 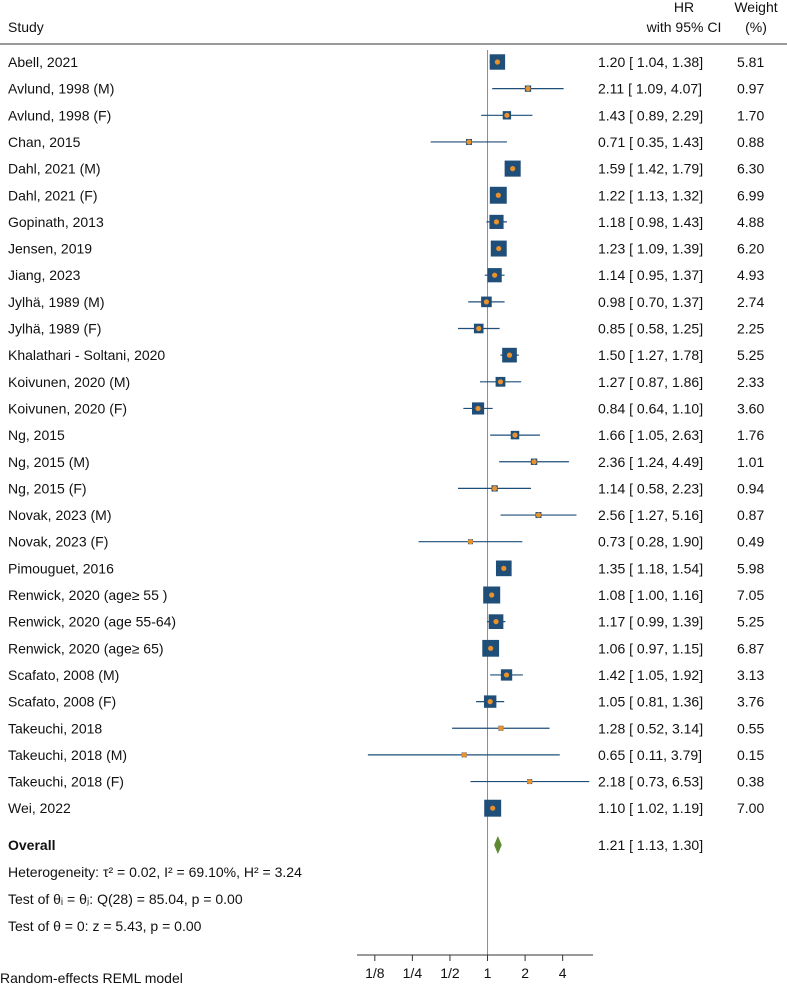 I want to click on weight-text: 0.38, so click(x=750, y=782).